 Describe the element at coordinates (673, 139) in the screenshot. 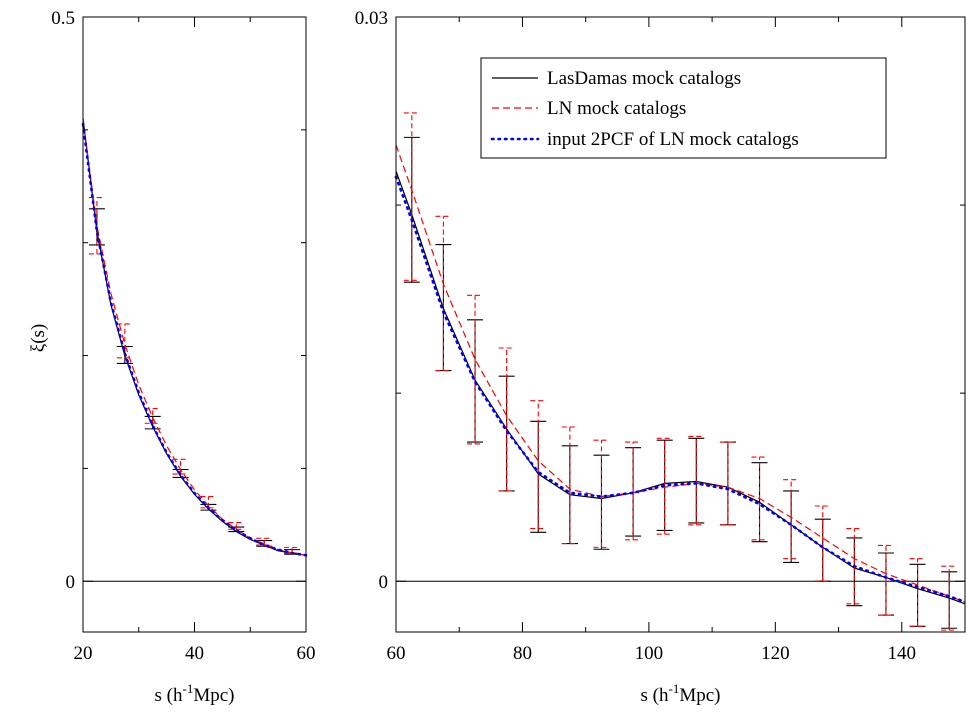

I see `legend-label-input: input 2PCF of LN mock catalogs` at that location.